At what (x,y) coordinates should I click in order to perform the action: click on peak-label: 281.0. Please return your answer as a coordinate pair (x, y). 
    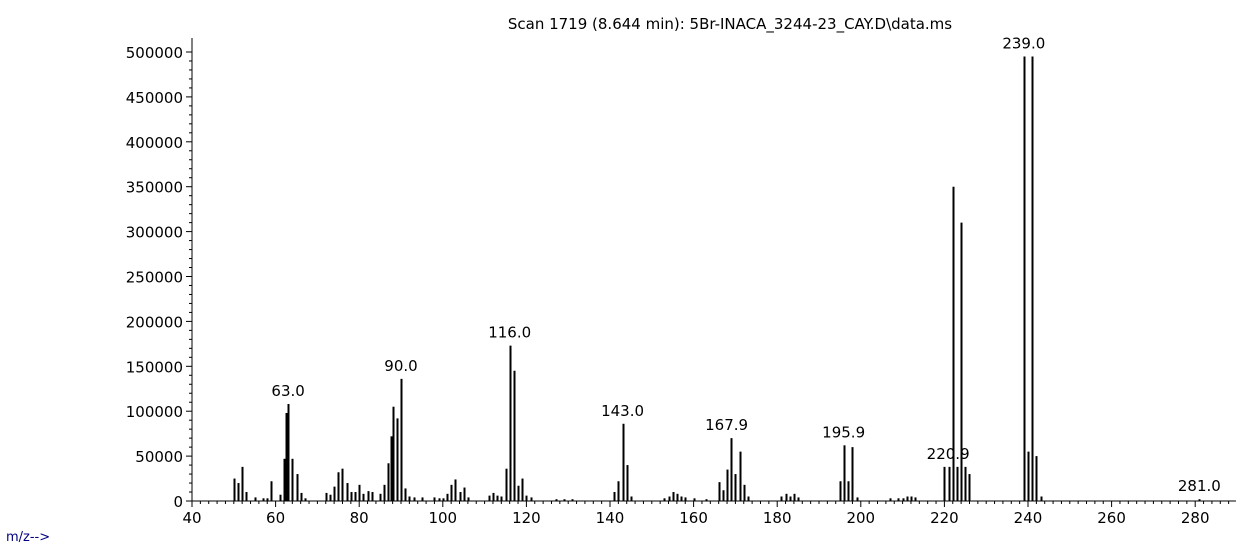
    Looking at the image, I should click on (1199, 486).